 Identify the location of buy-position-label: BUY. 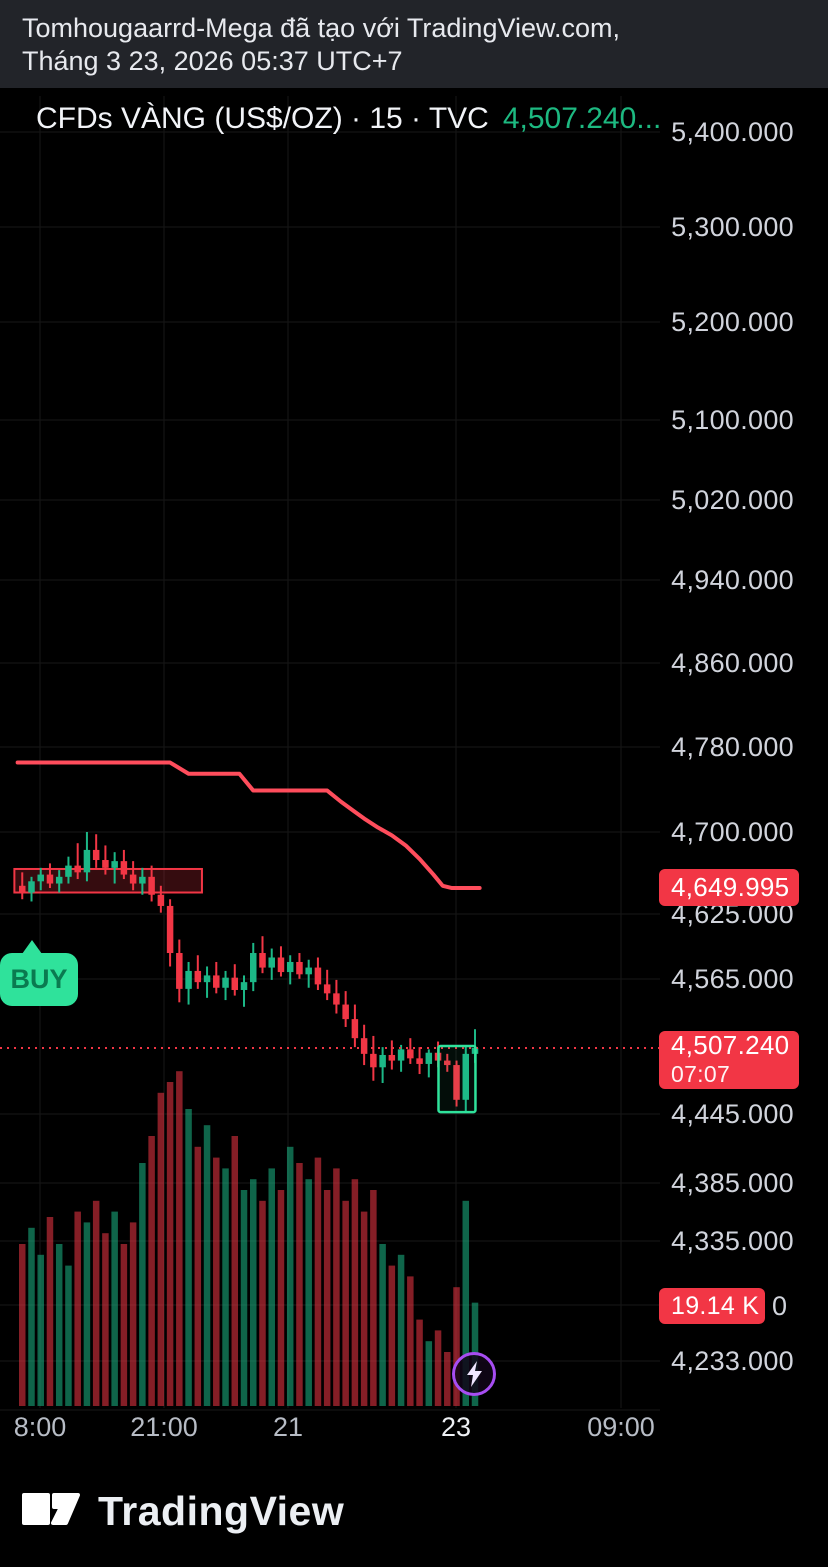
(39, 973).